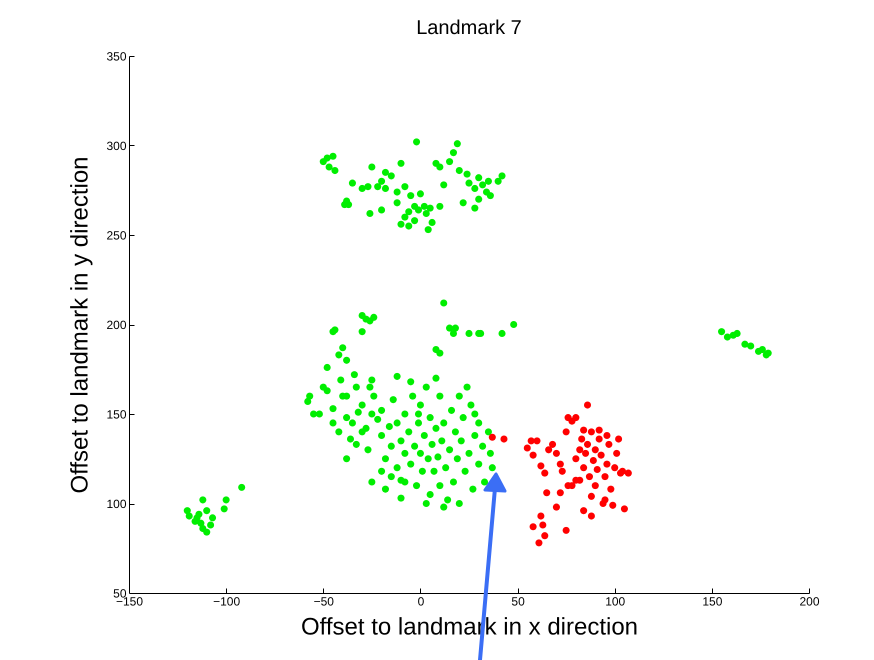  I want to click on x-tick-label: 150, so click(712, 601).